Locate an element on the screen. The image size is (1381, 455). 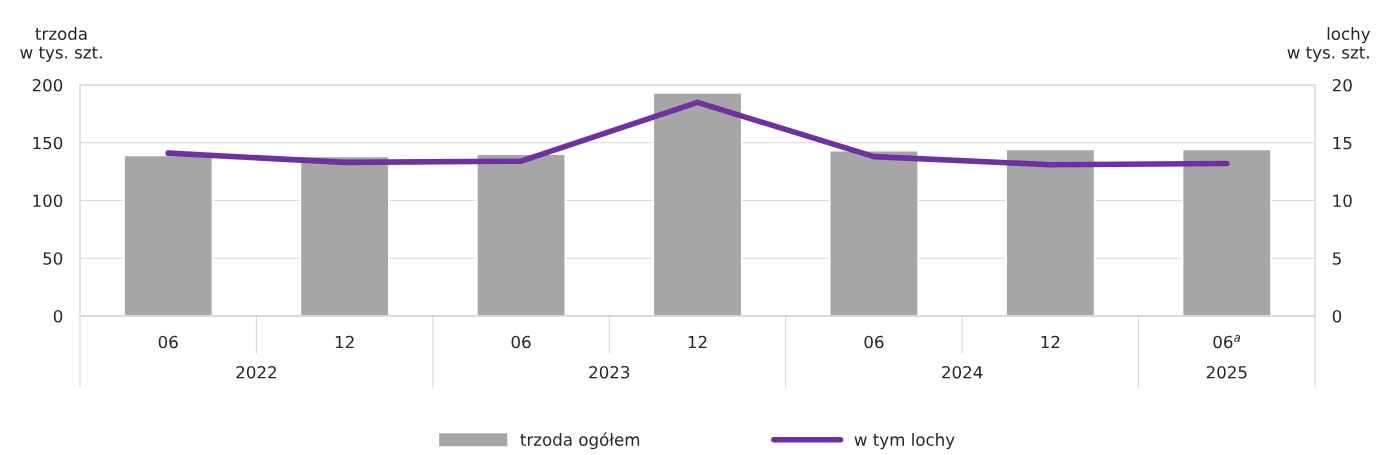
y-tick-label: 100 is located at coordinates (48, 201).